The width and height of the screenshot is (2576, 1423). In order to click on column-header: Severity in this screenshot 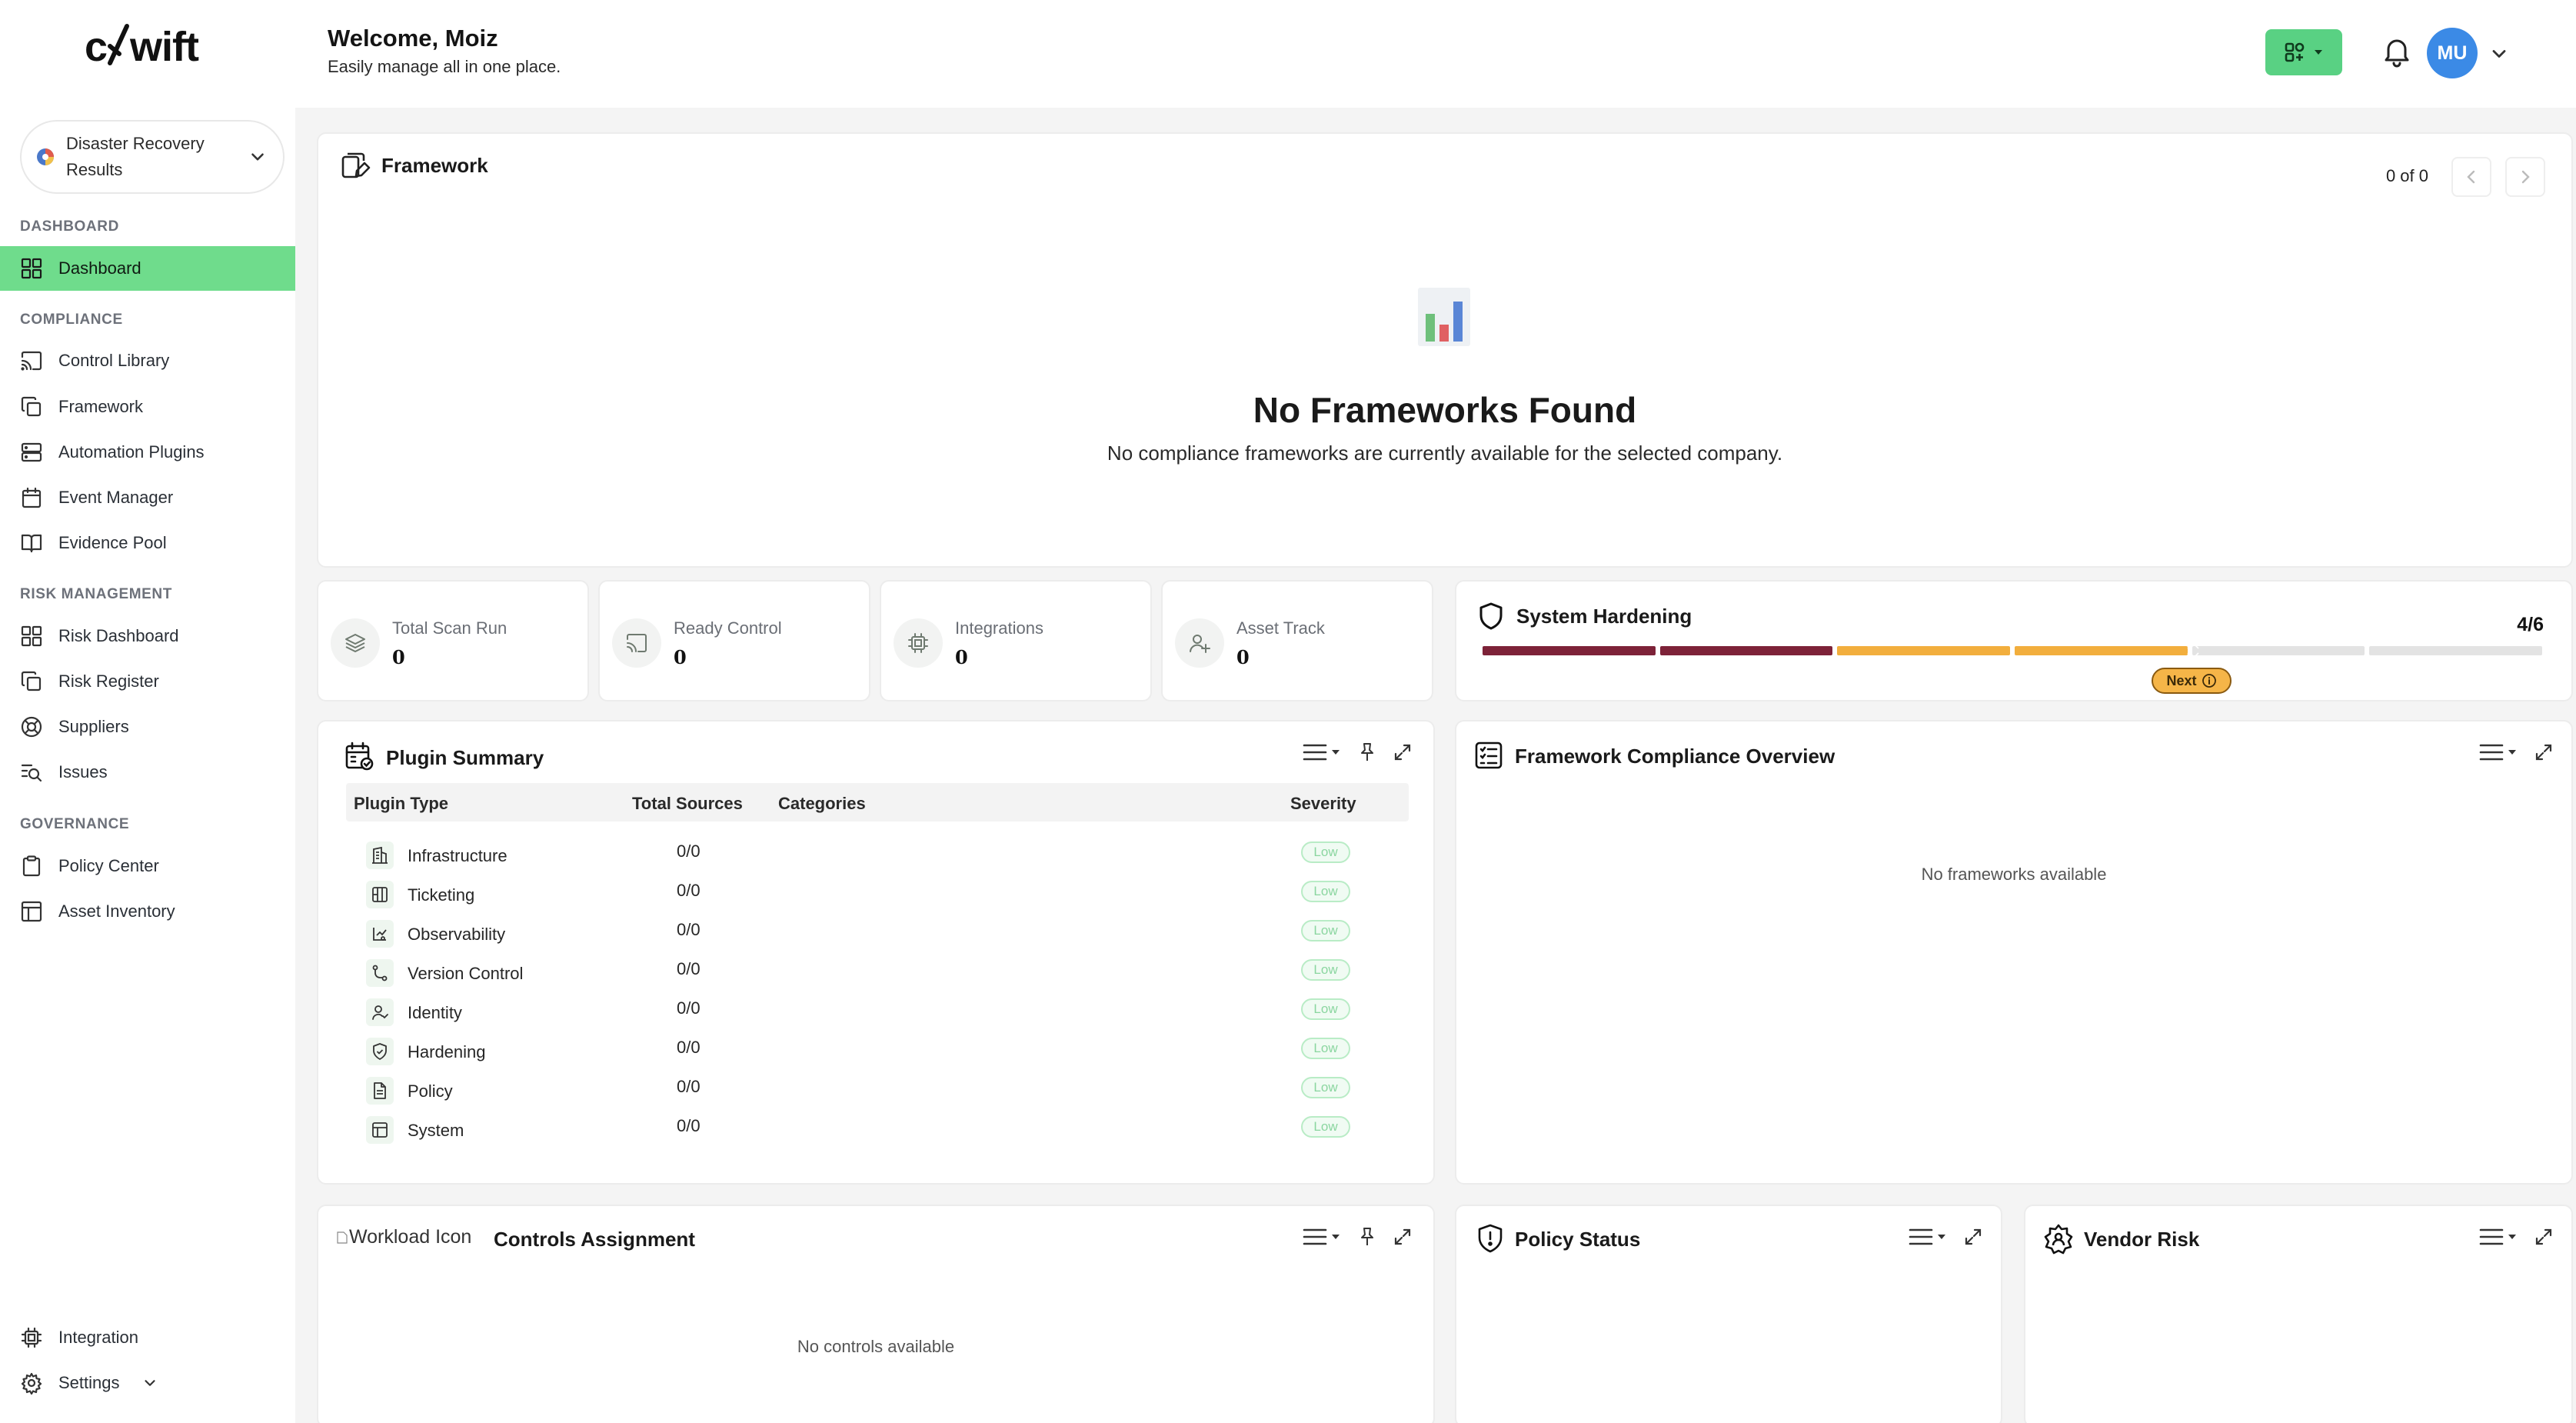, I will do `click(1323, 803)`.